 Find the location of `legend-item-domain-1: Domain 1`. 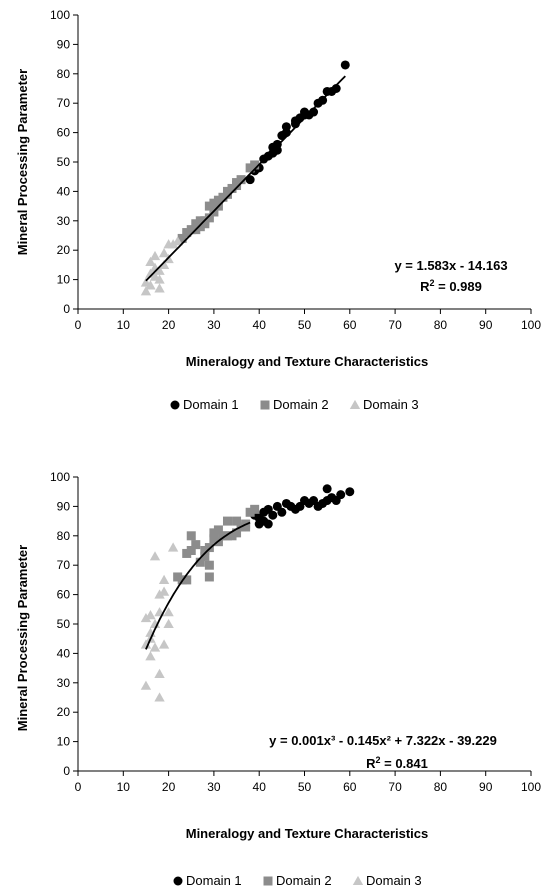

legend-item-domain-1: Domain 1 is located at coordinates (207, 880).